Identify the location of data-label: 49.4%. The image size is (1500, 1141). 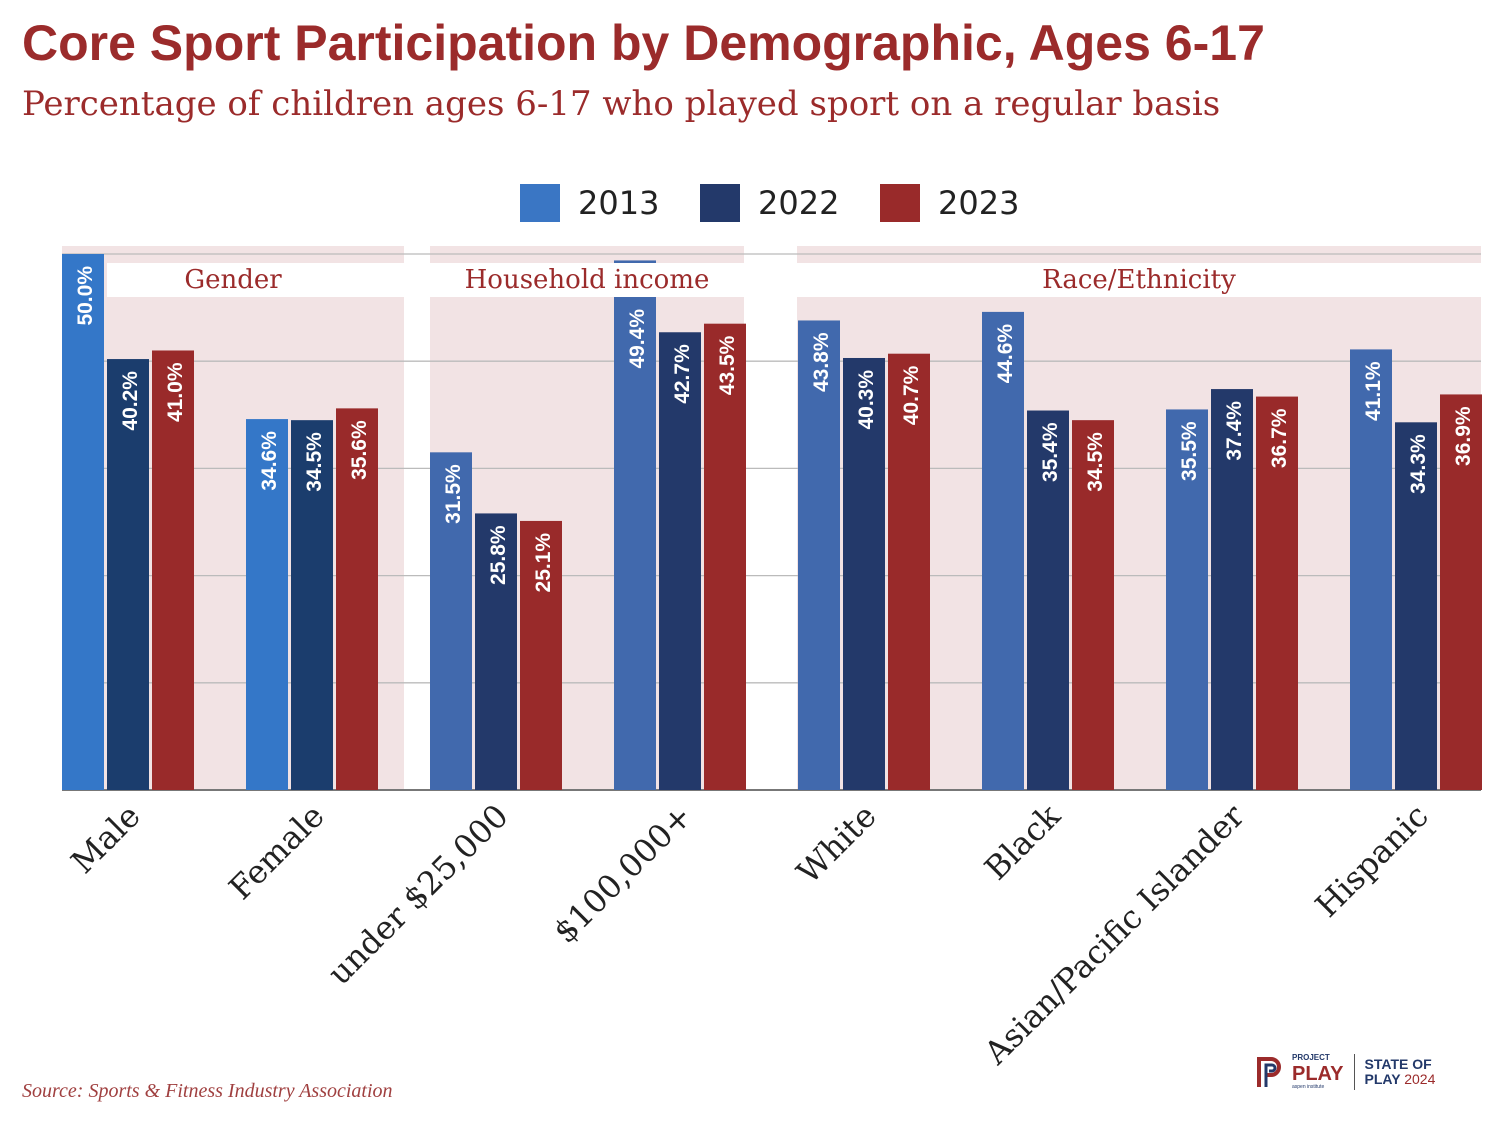
(637, 339).